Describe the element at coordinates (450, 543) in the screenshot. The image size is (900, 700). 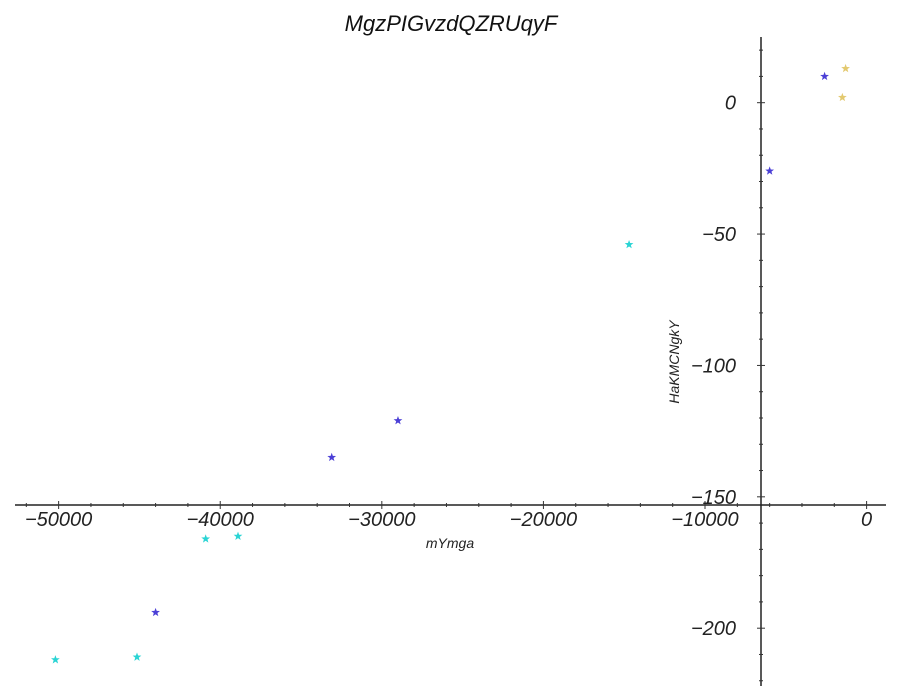
I see `x-axis-label: mYmga` at that location.